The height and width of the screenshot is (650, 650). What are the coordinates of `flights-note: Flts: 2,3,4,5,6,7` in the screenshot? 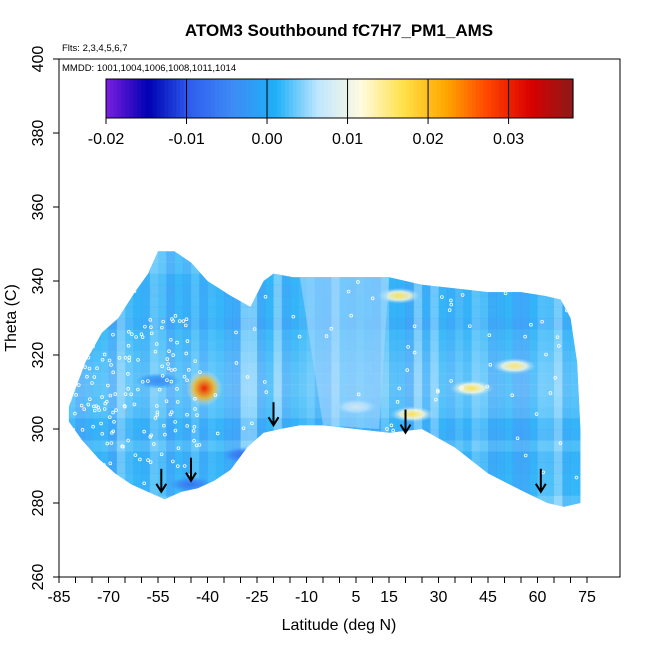 It's located at (94, 48).